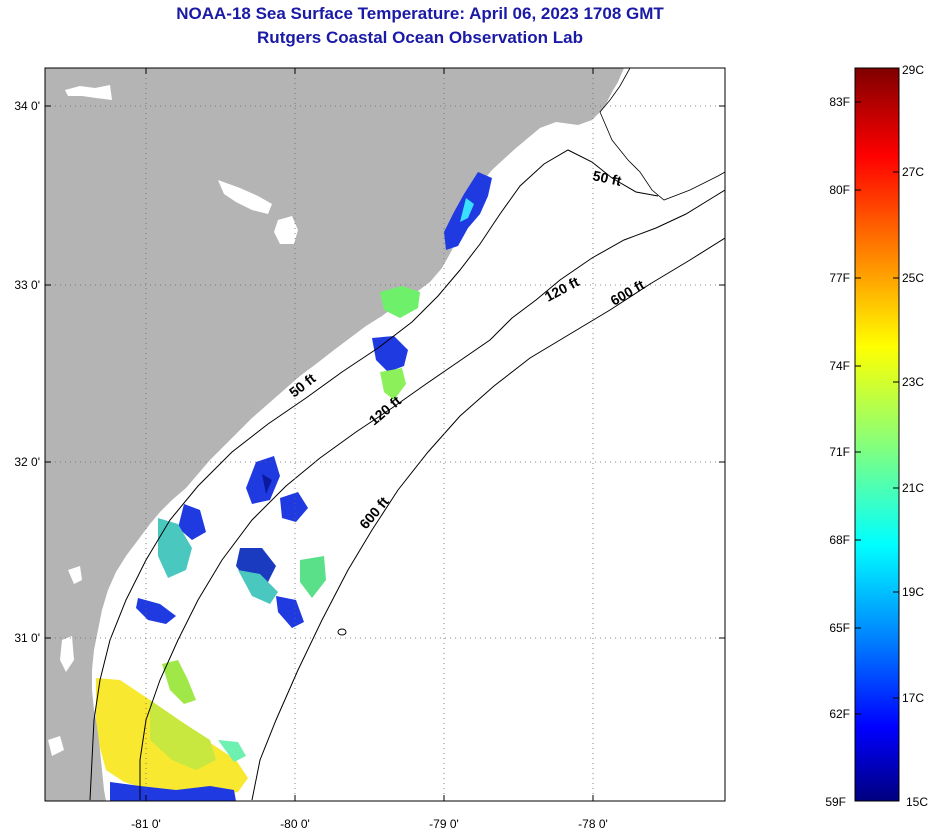  I want to click on cb-c-25: 25C, so click(913, 278).